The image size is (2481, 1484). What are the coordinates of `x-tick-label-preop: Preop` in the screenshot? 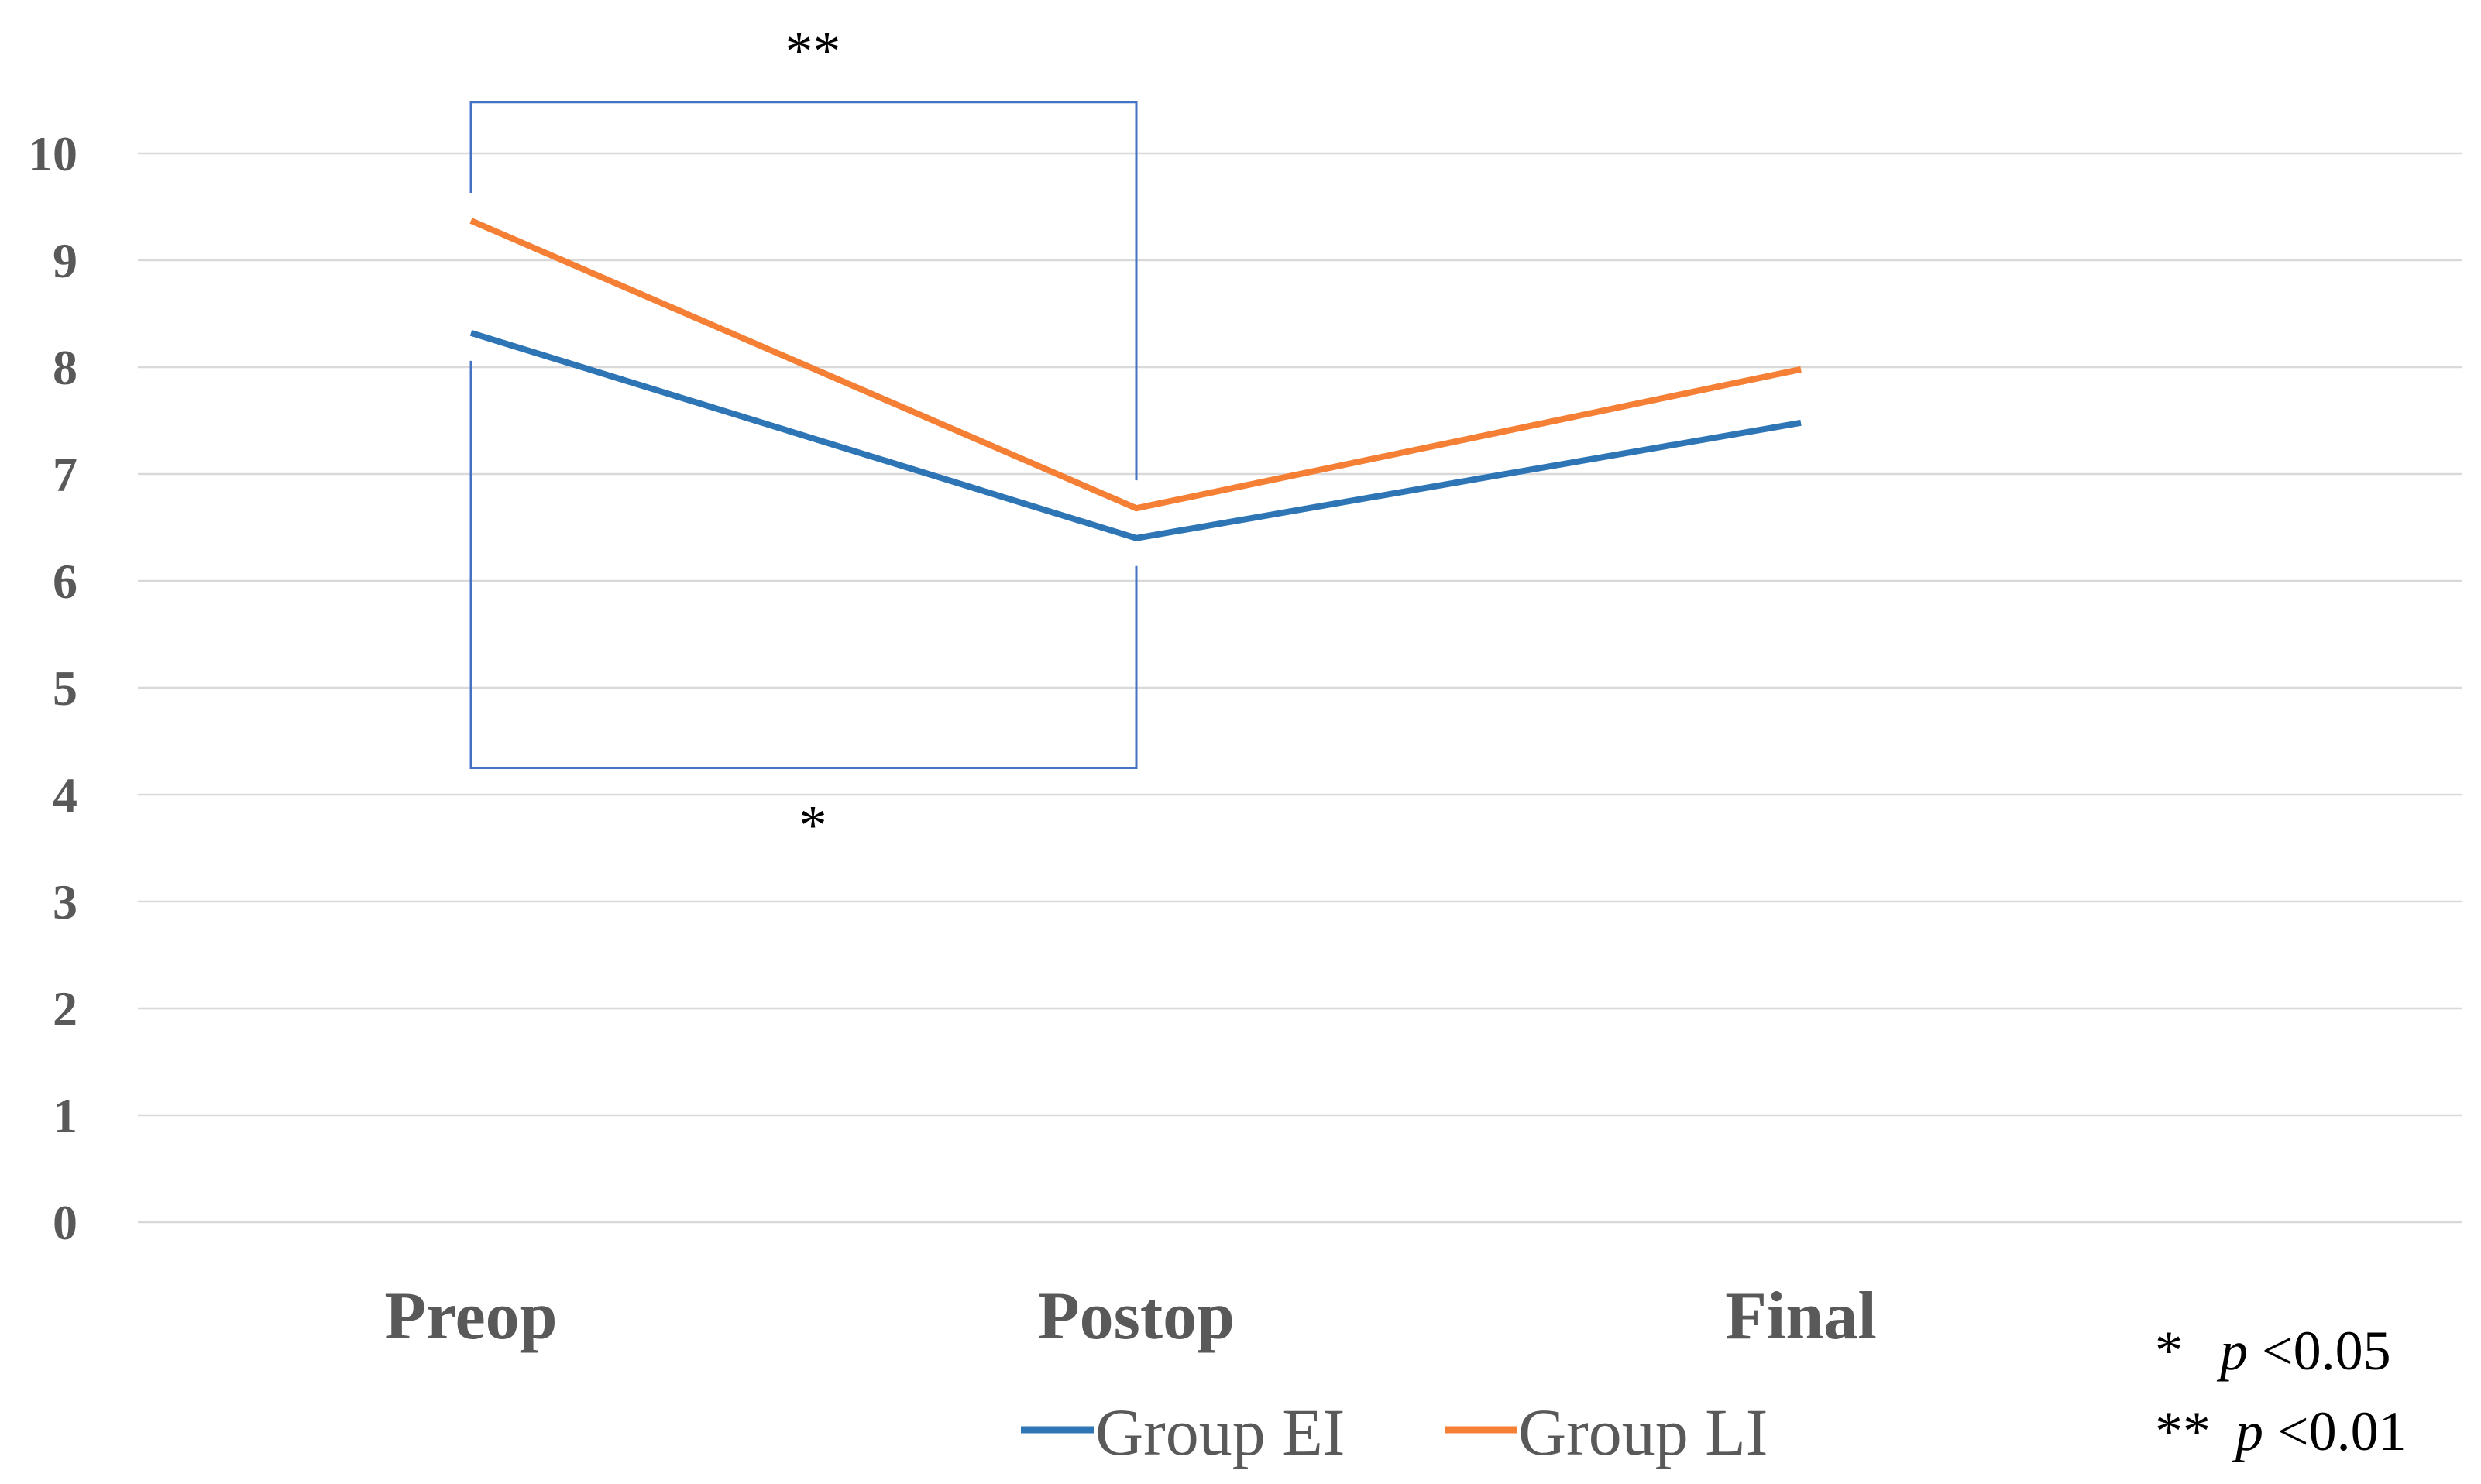 It's located at (470, 1316).